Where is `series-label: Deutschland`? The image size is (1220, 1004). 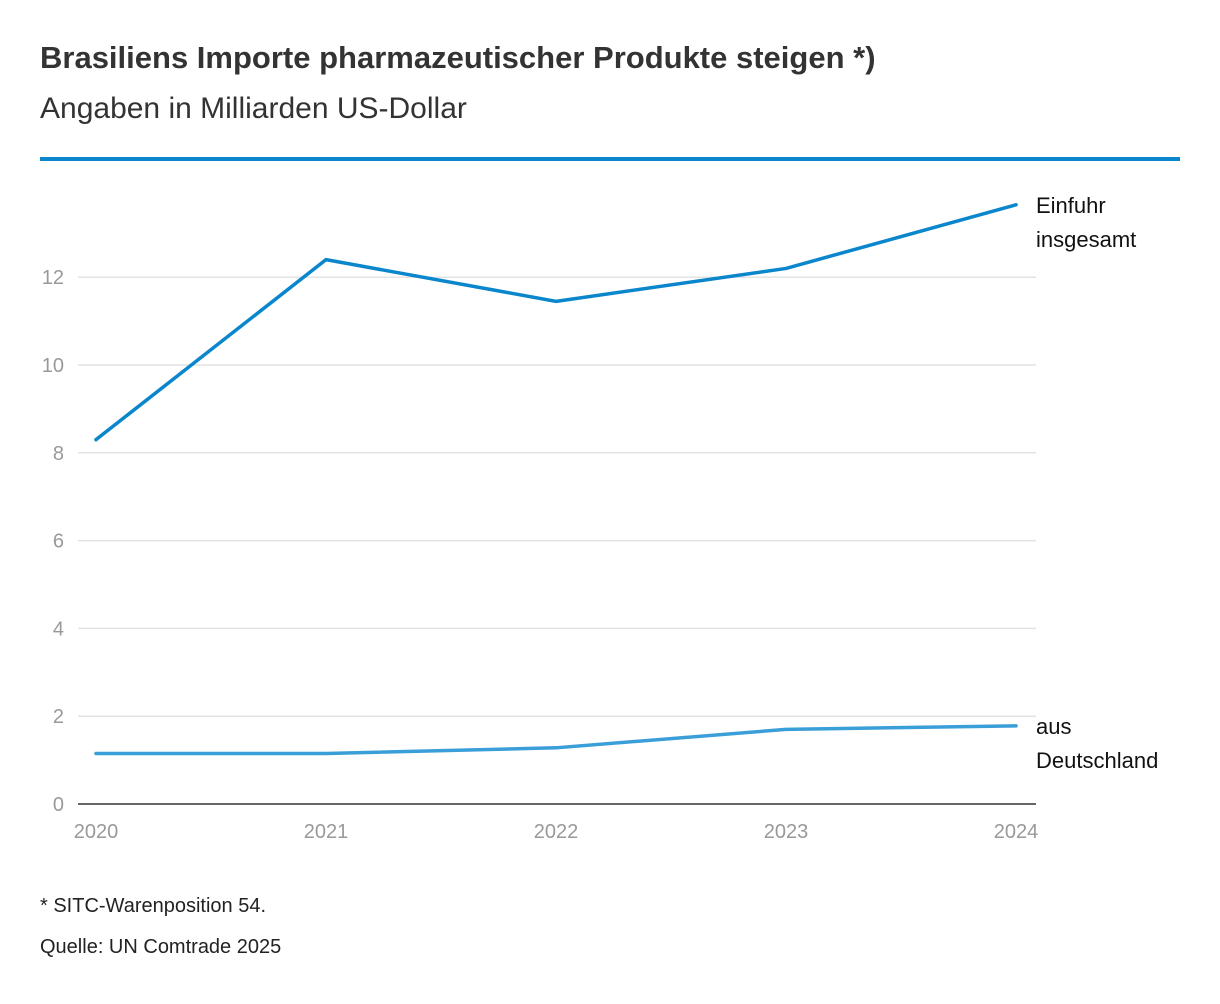
series-label: Deutschland is located at coordinates (1097, 760).